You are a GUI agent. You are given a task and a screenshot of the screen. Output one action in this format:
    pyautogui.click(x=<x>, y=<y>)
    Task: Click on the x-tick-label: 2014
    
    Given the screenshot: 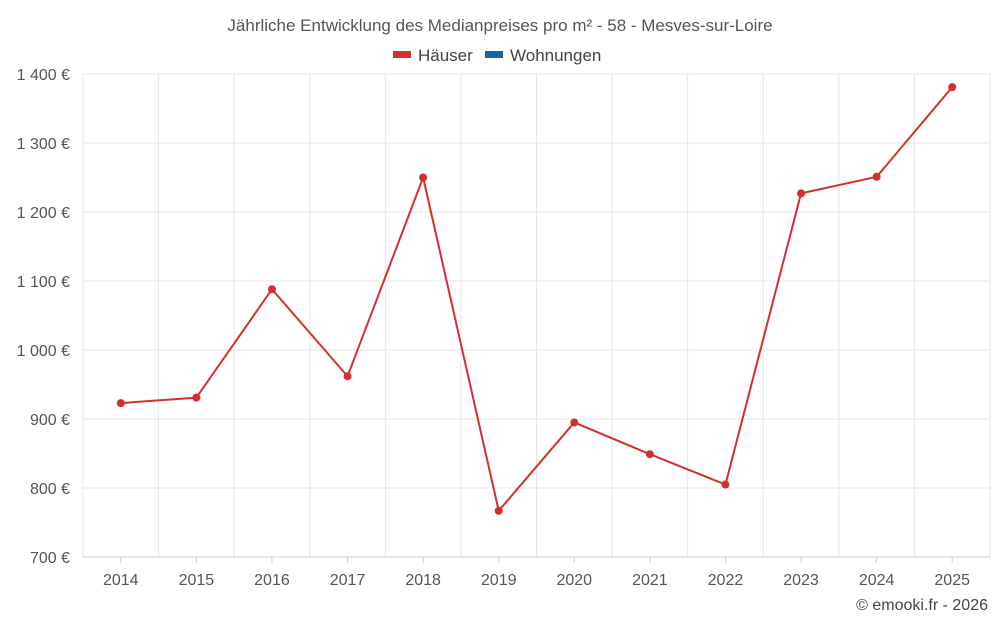 What is the action you would take?
    pyautogui.click(x=121, y=580)
    